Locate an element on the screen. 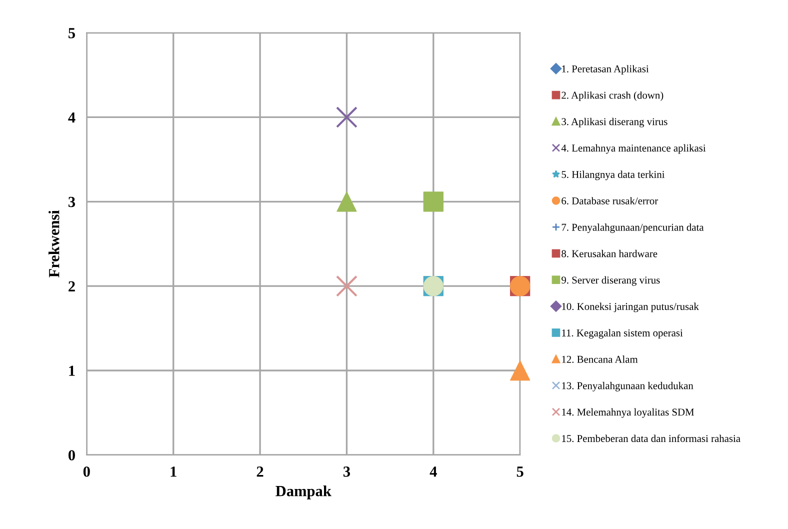 This screenshot has width=788, height=529. x-tick-label: 4 is located at coordinates (433, 471).